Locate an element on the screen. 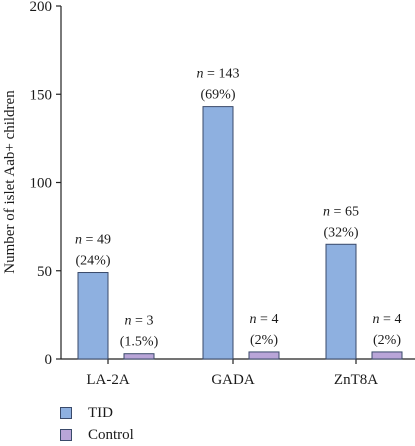 The height and width of the screenshot is (446, 415). y-tick-label: 200 is located at coordinates (41, 7).